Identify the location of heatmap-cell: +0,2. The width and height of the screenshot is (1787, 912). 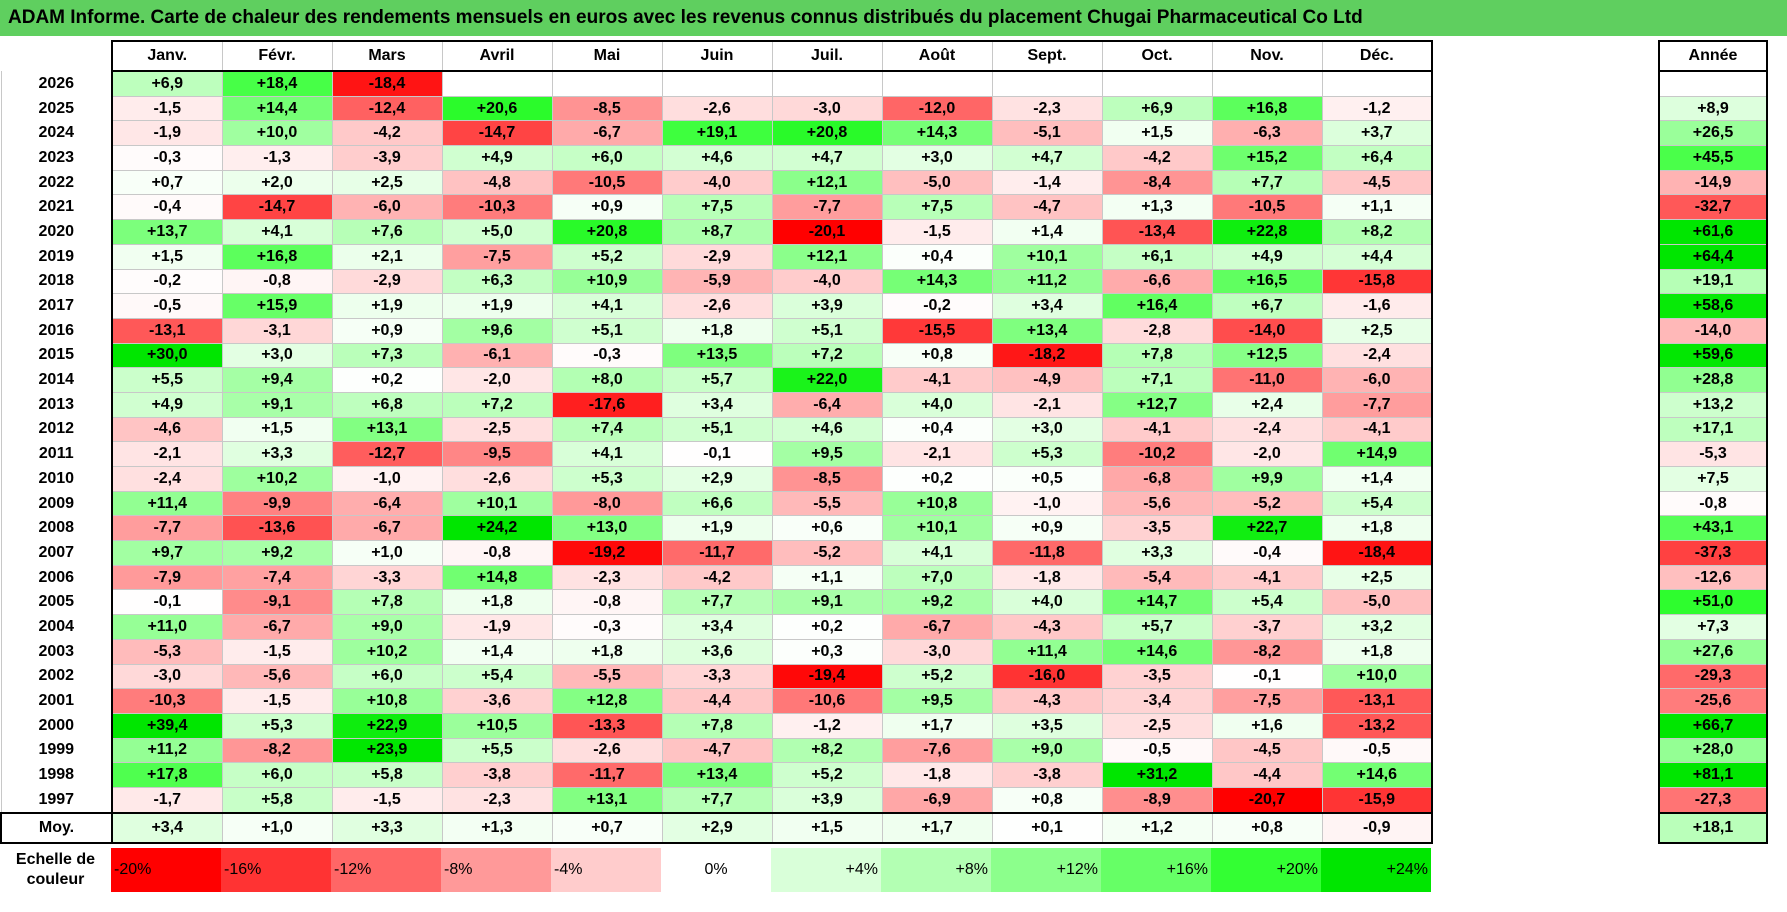
(937, 479).